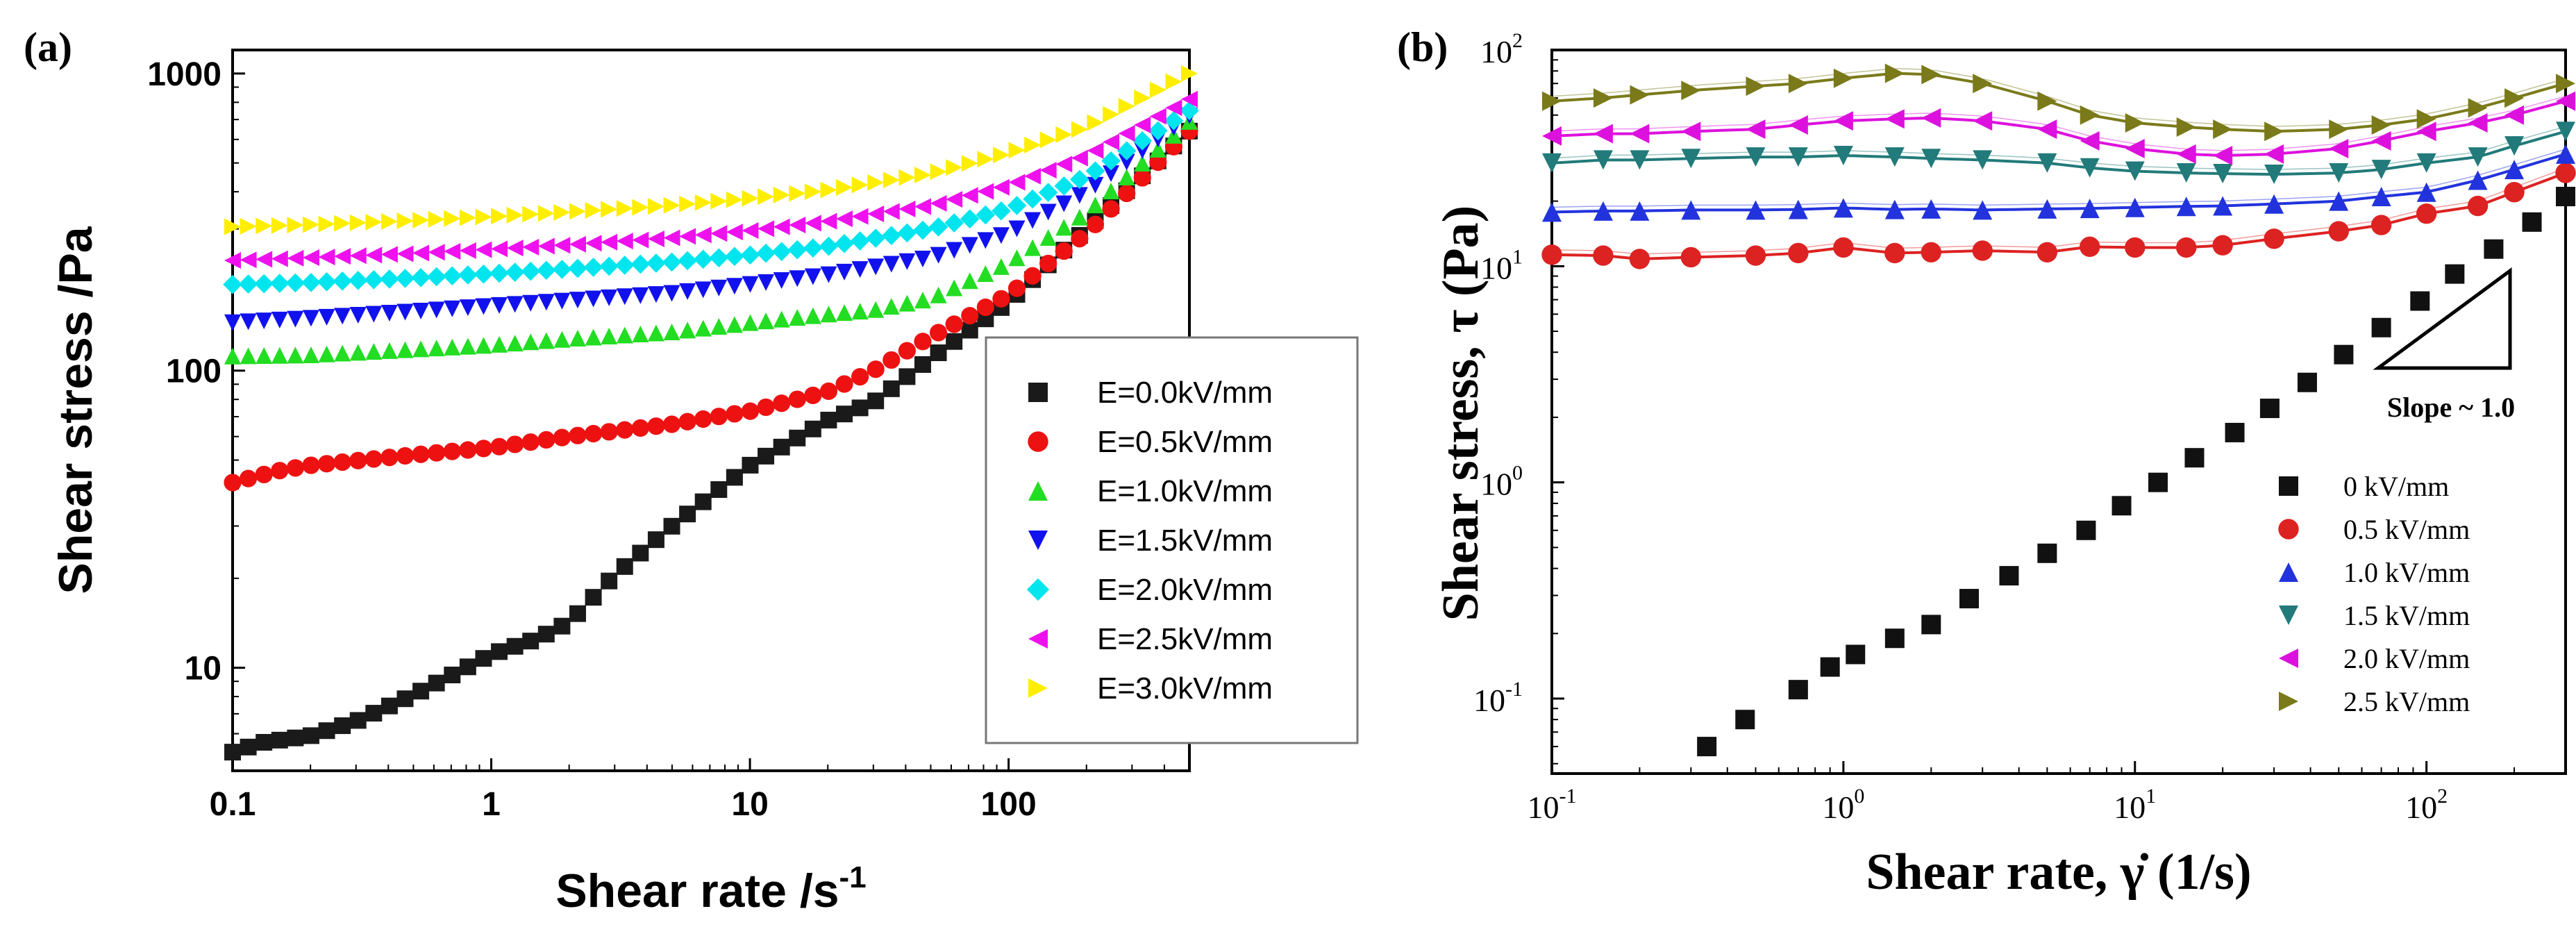  What do you see at coordinates (710, 888) in the screenshot?
I see `panel-a-x-axis-label: Shear rate /s-1` at bounding box center [710, 888].